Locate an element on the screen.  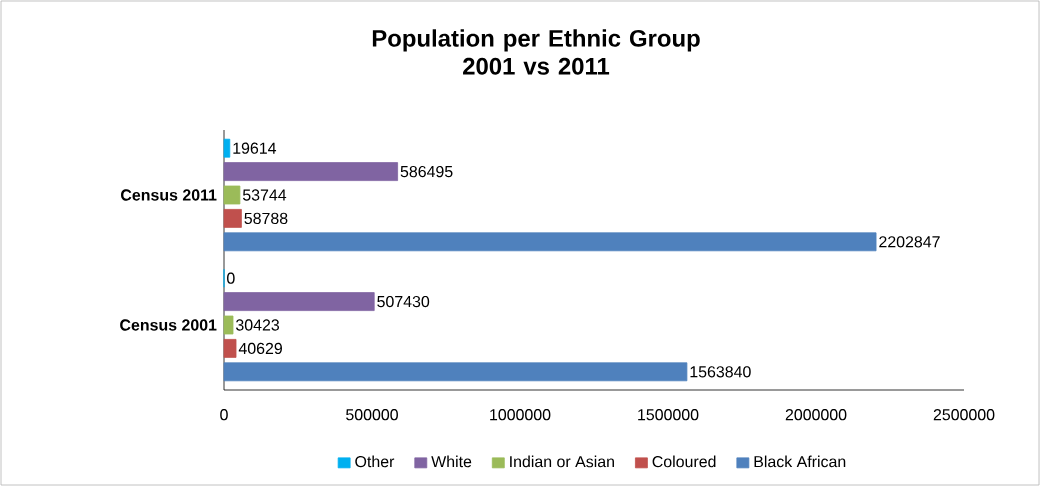
data-label: 58788 is located at coordinates (266, 218).